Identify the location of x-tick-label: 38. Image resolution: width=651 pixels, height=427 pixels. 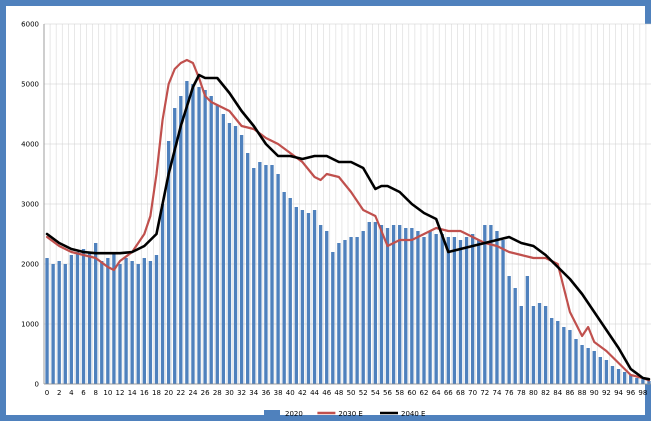
(278, 393).